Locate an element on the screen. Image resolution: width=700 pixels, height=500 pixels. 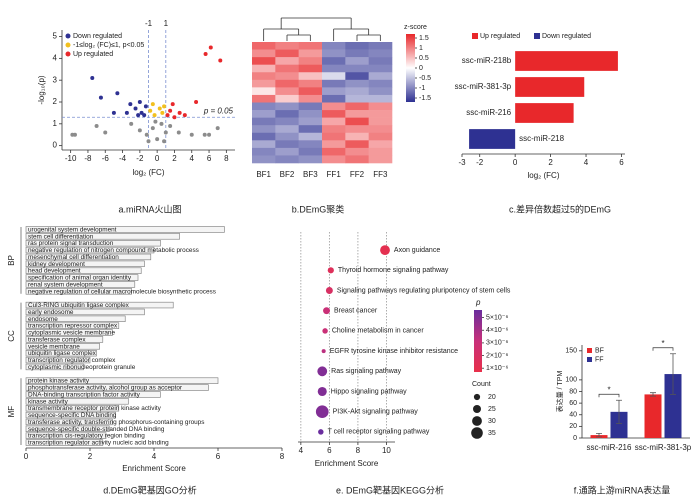
y-tick-label: 4 is located at coordinates (55, 57).